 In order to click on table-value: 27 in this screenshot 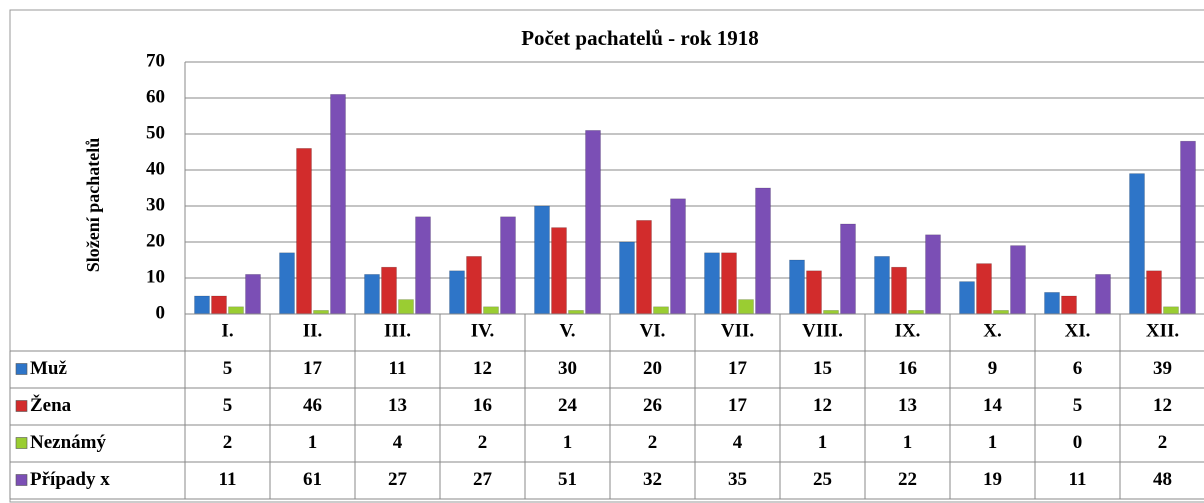, I will do `click(398, 479)`.